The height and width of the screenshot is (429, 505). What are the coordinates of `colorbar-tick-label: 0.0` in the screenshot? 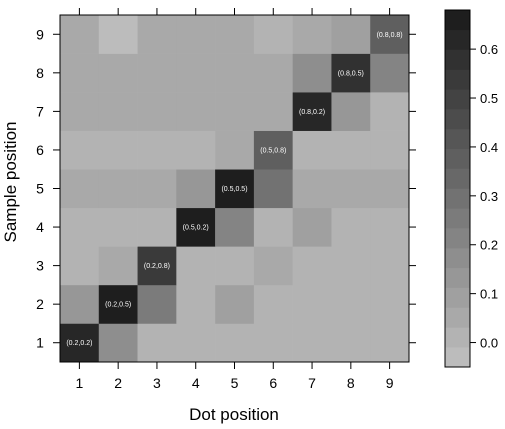 It's located at (489, 343).